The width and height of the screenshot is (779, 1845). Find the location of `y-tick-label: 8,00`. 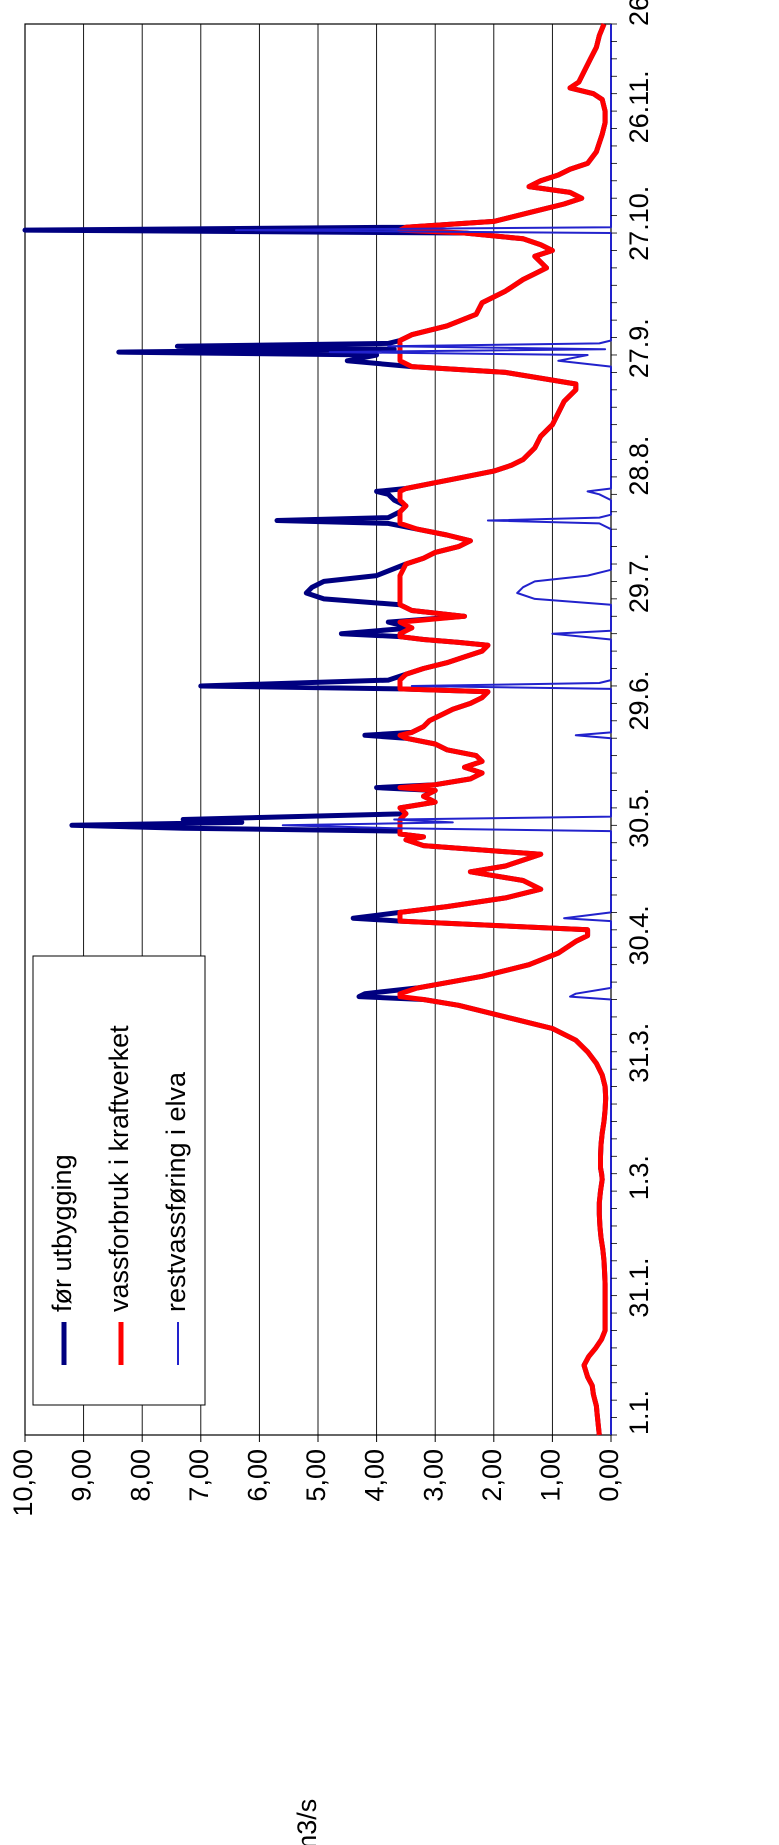

y-tick-label: 8,00 is located at coordinates (140, 1475).